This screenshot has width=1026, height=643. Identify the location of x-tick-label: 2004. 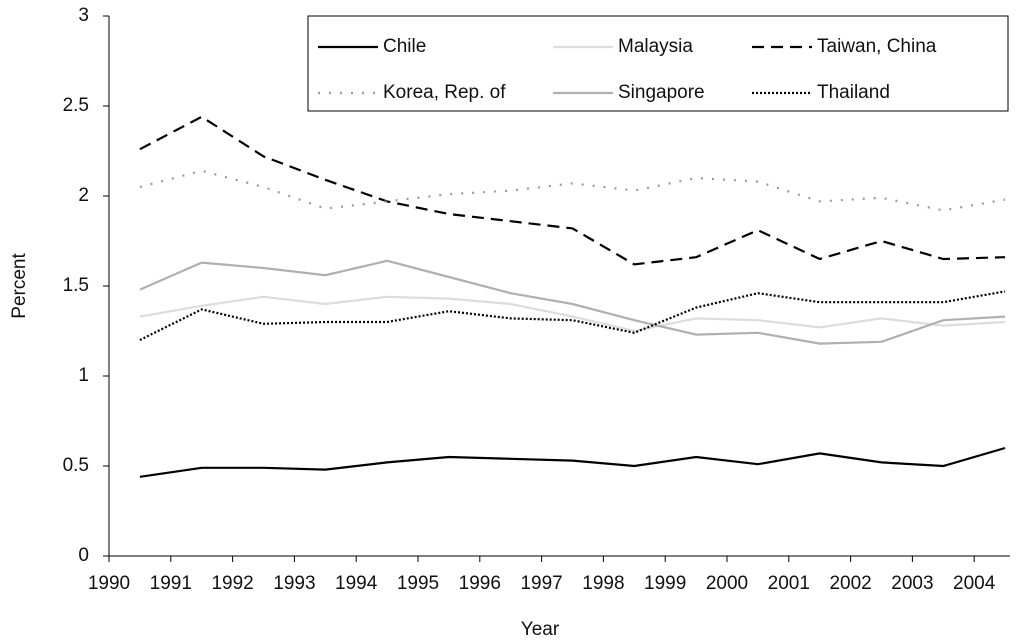
(974, 583).